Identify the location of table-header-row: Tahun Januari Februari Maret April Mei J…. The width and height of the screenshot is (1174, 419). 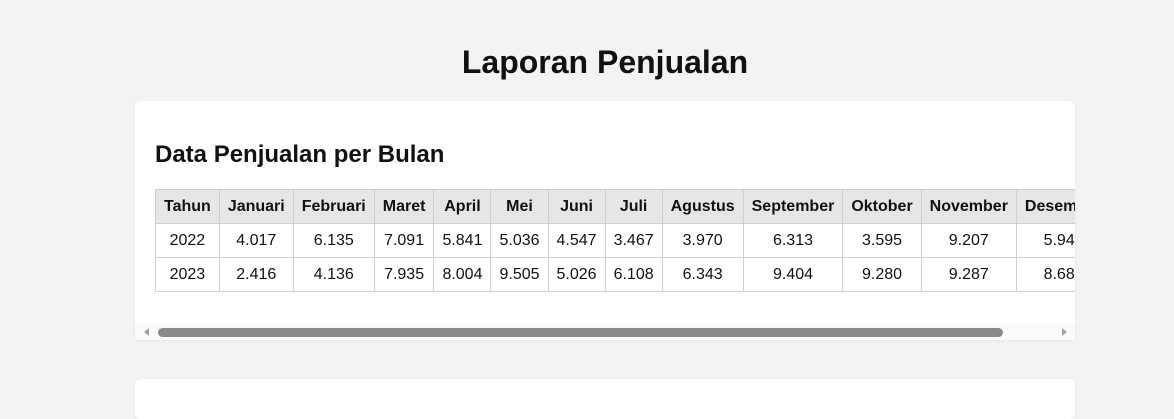
(615, 206).